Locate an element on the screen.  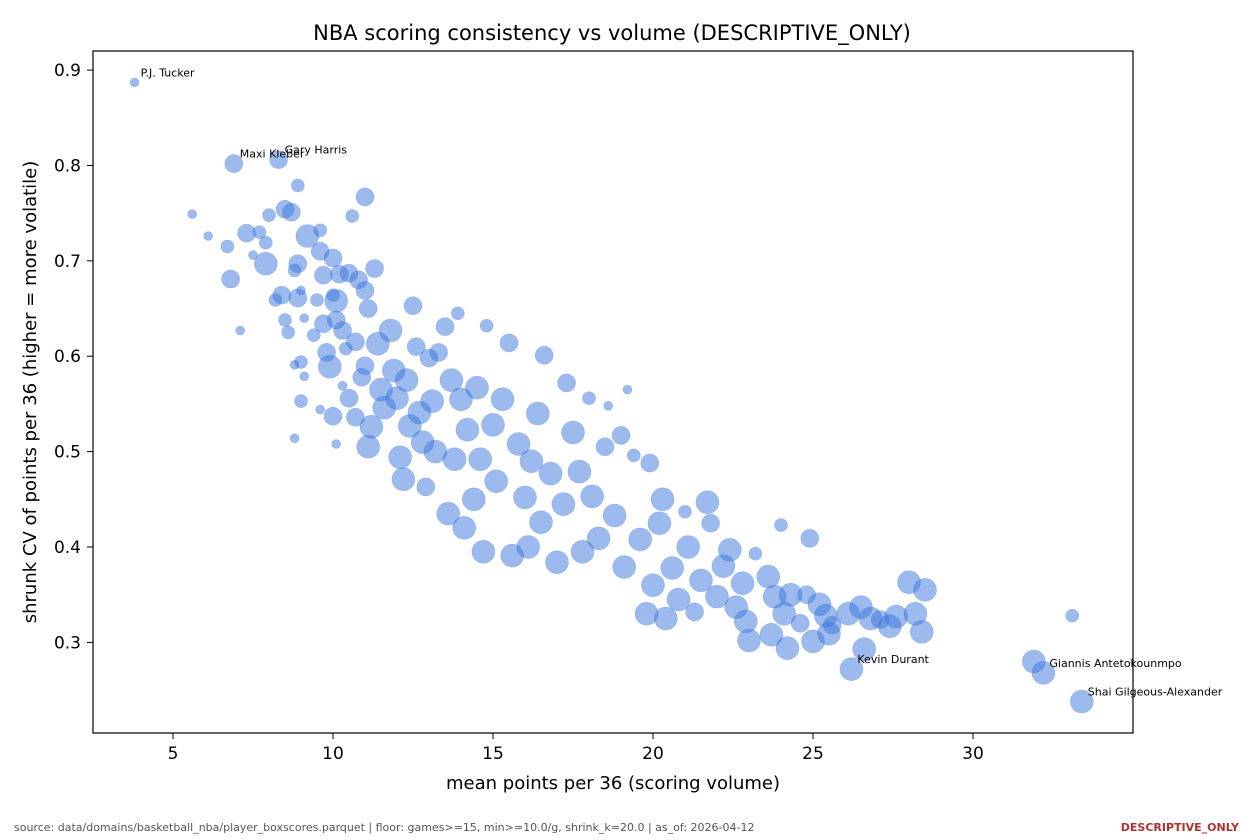
y-tick-label: 0.9 is located at coordinates (67, 71).